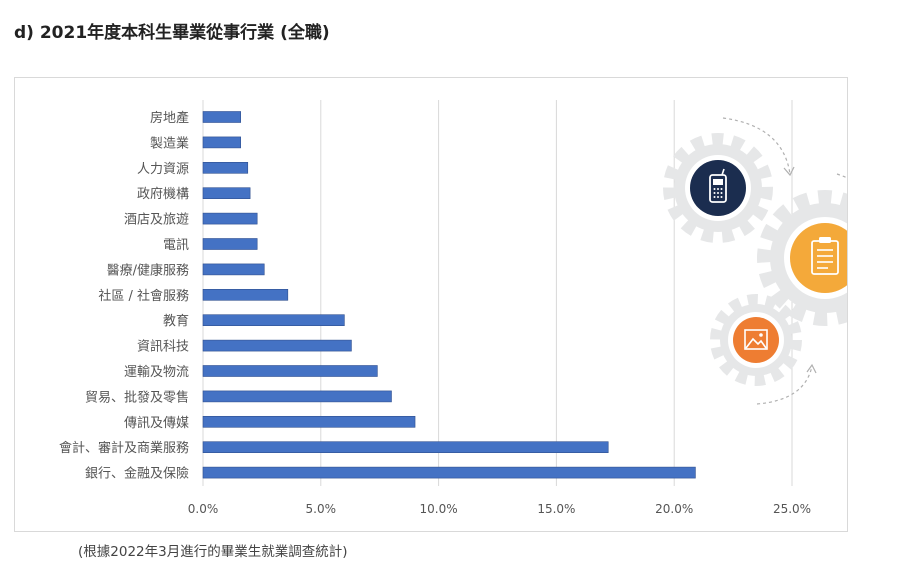 This screenshot has height=570, width=916. Describe the element at coordinates (213, 552) in the screenshot. I see `footnote: (根據2022年3月進行的畢業生就業調查統計)` at that location.